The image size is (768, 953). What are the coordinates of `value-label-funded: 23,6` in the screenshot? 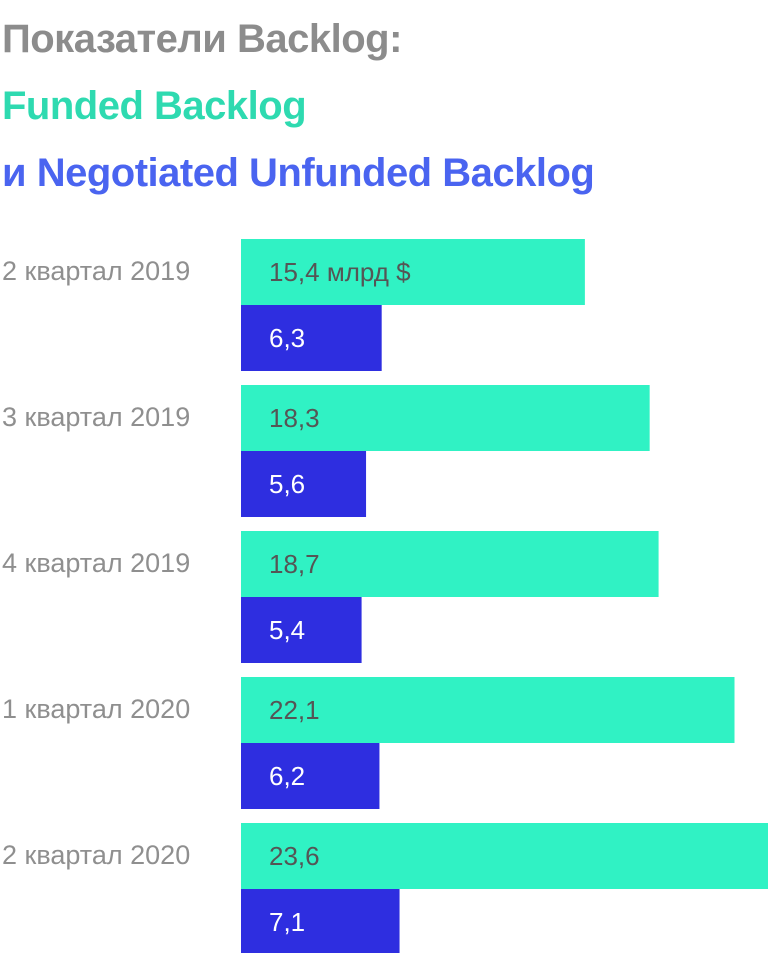 It's located at (294, 856).